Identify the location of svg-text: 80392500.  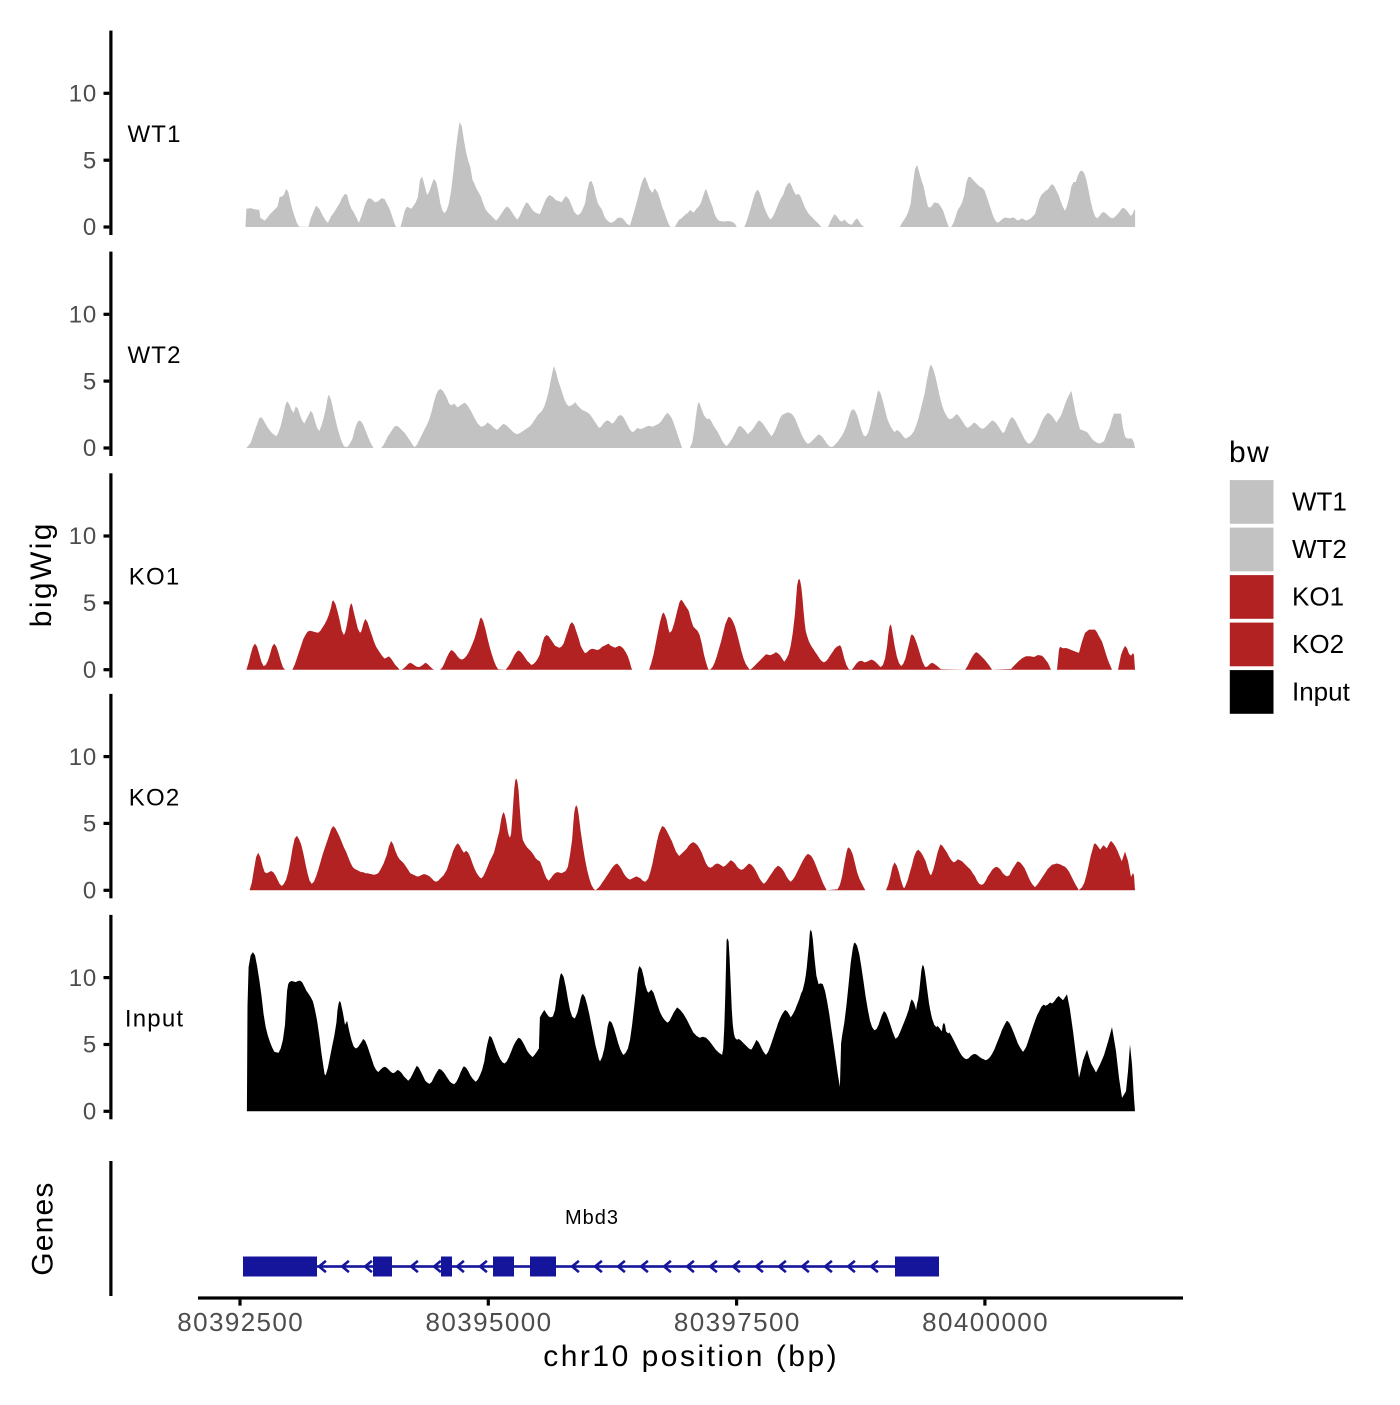
(240, 1322).